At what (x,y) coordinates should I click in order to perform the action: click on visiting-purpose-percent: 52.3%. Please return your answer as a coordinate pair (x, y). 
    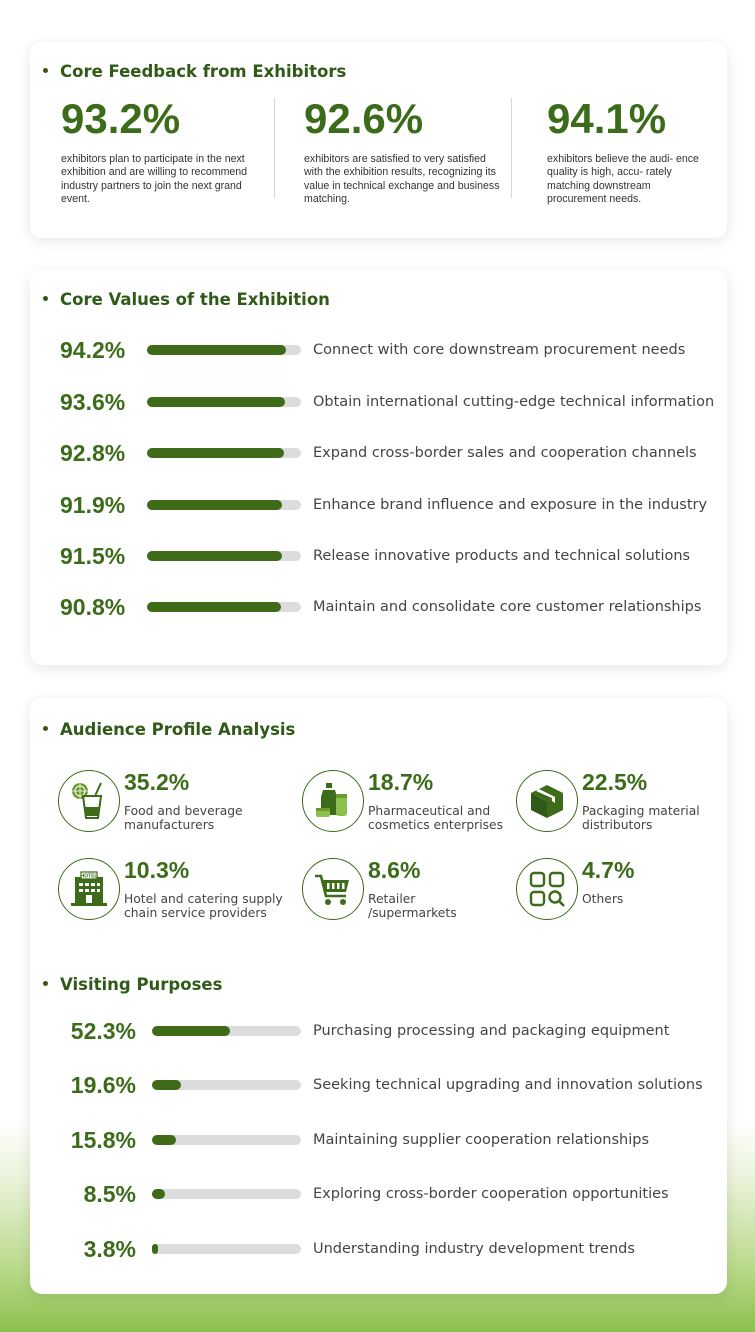
    Looking at the image, I should click on (103, 1031).